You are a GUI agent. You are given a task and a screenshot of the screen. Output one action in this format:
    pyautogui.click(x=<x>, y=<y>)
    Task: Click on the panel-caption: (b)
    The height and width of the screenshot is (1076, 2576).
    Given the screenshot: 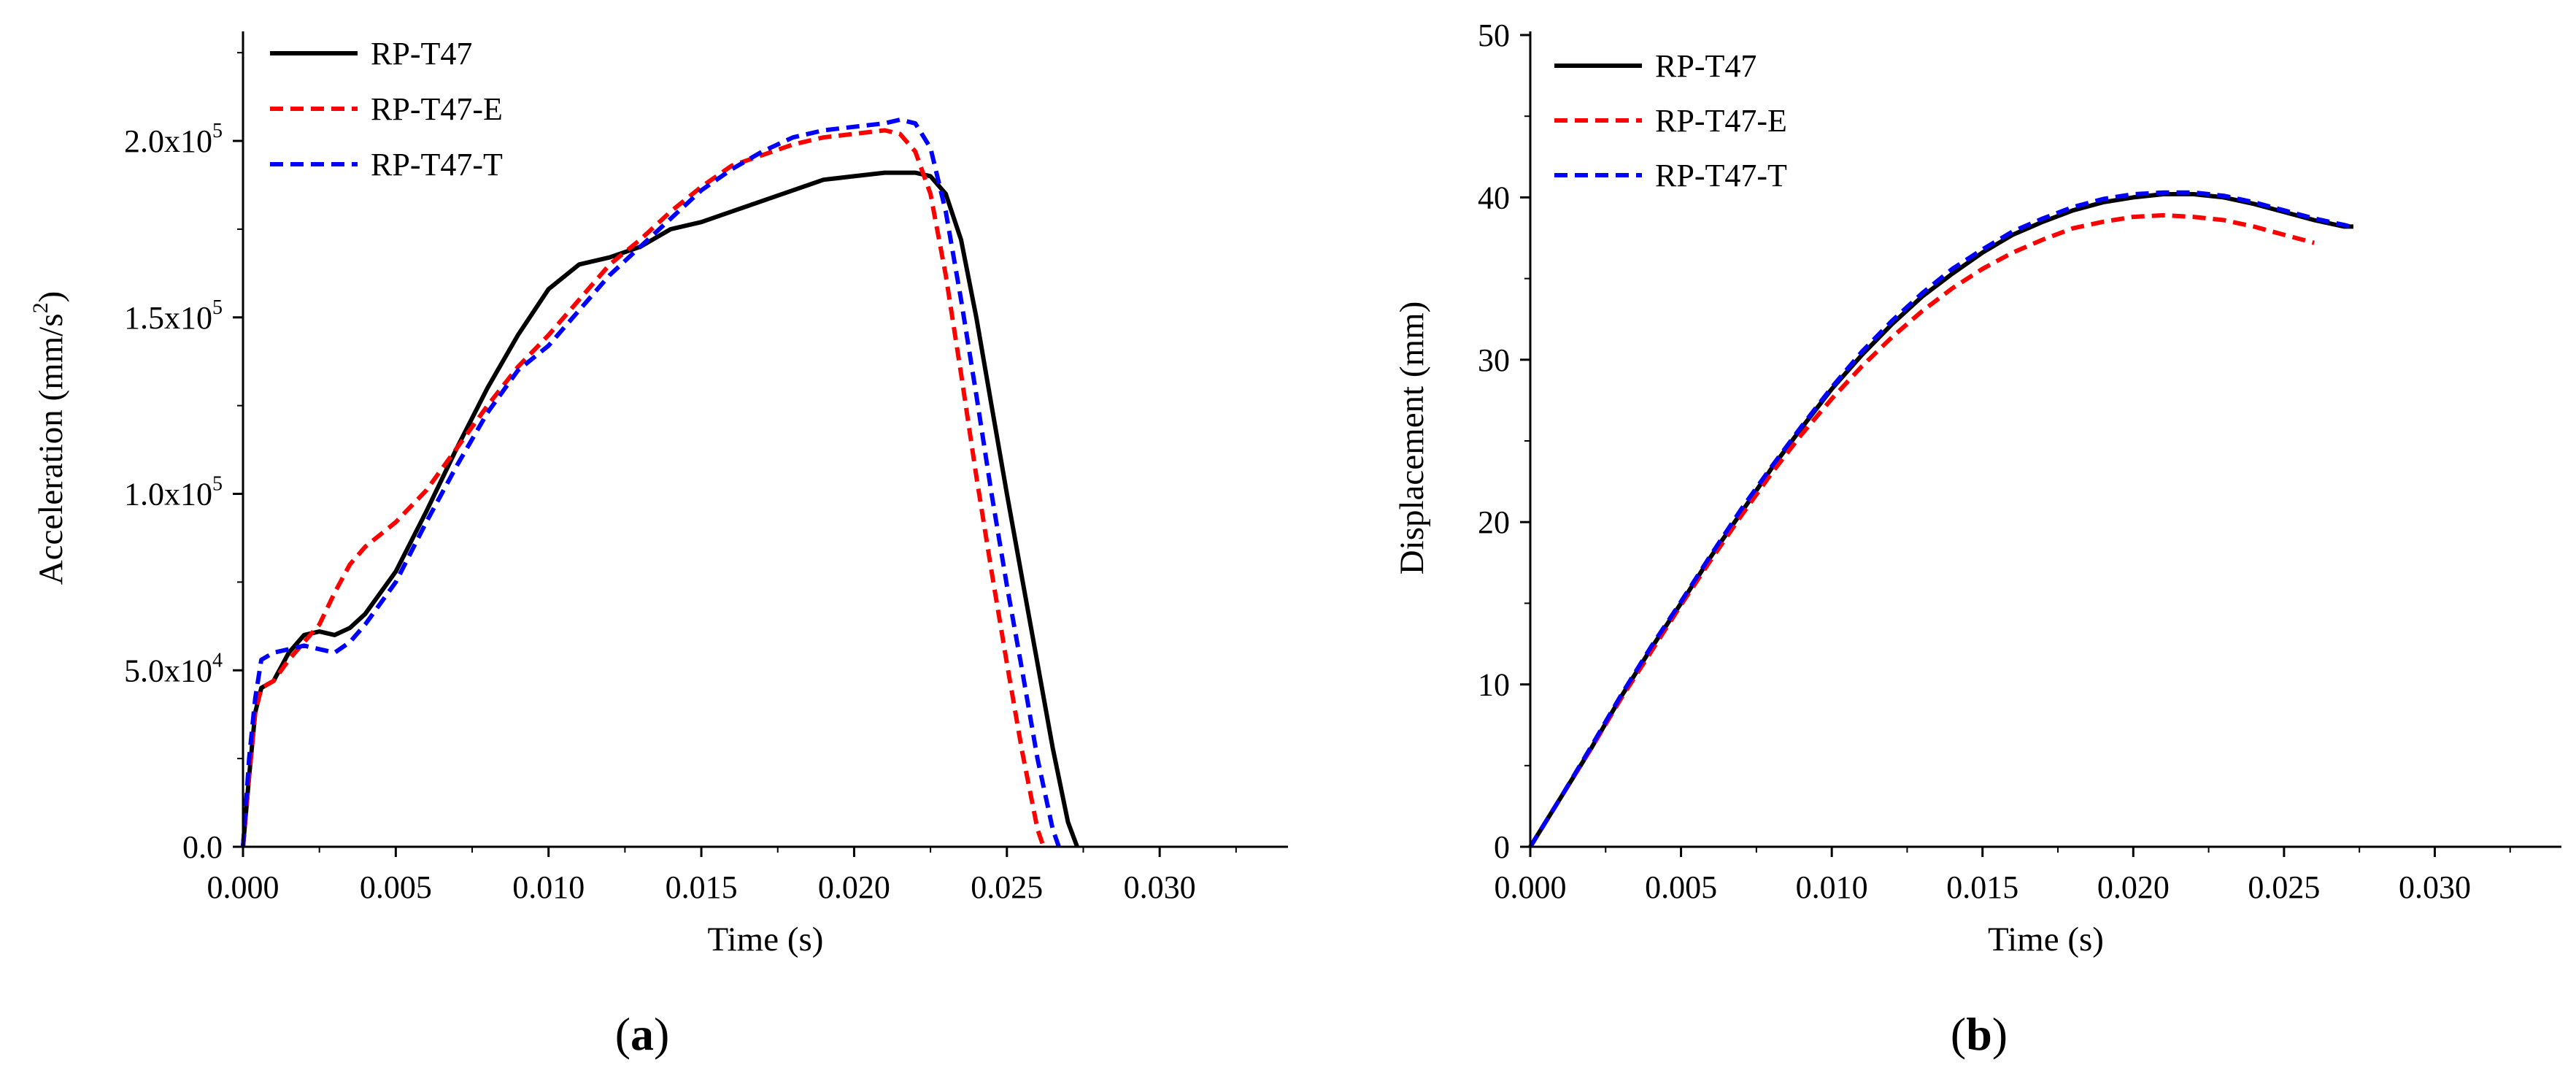 What is the action you would take?
    pyautogui.click(x=1980, y=1034)
    